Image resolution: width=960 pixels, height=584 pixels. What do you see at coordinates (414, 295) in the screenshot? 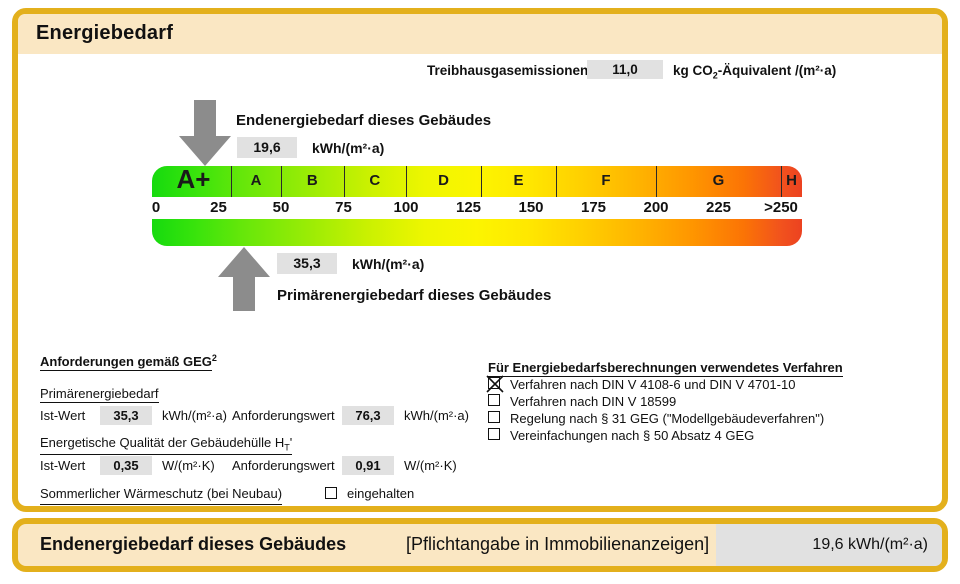
I see `primary-energy-label: Primärenergiebedarf dieses Gebäudes` at bounding box center [414, 295].